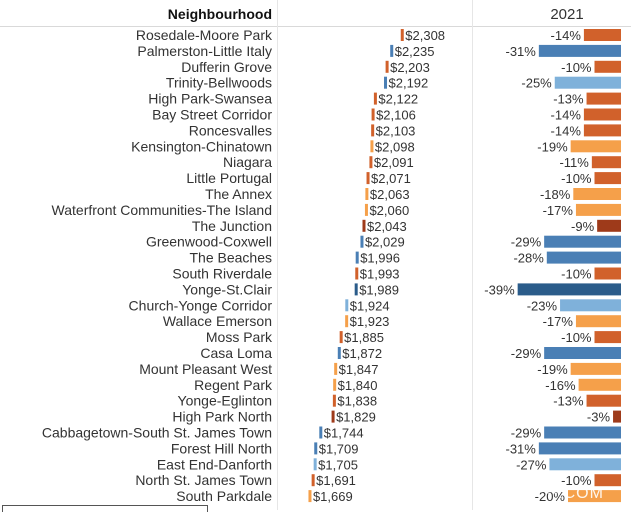  I want to click on neighbourhood-label: Regent Park, so click(233, 385).